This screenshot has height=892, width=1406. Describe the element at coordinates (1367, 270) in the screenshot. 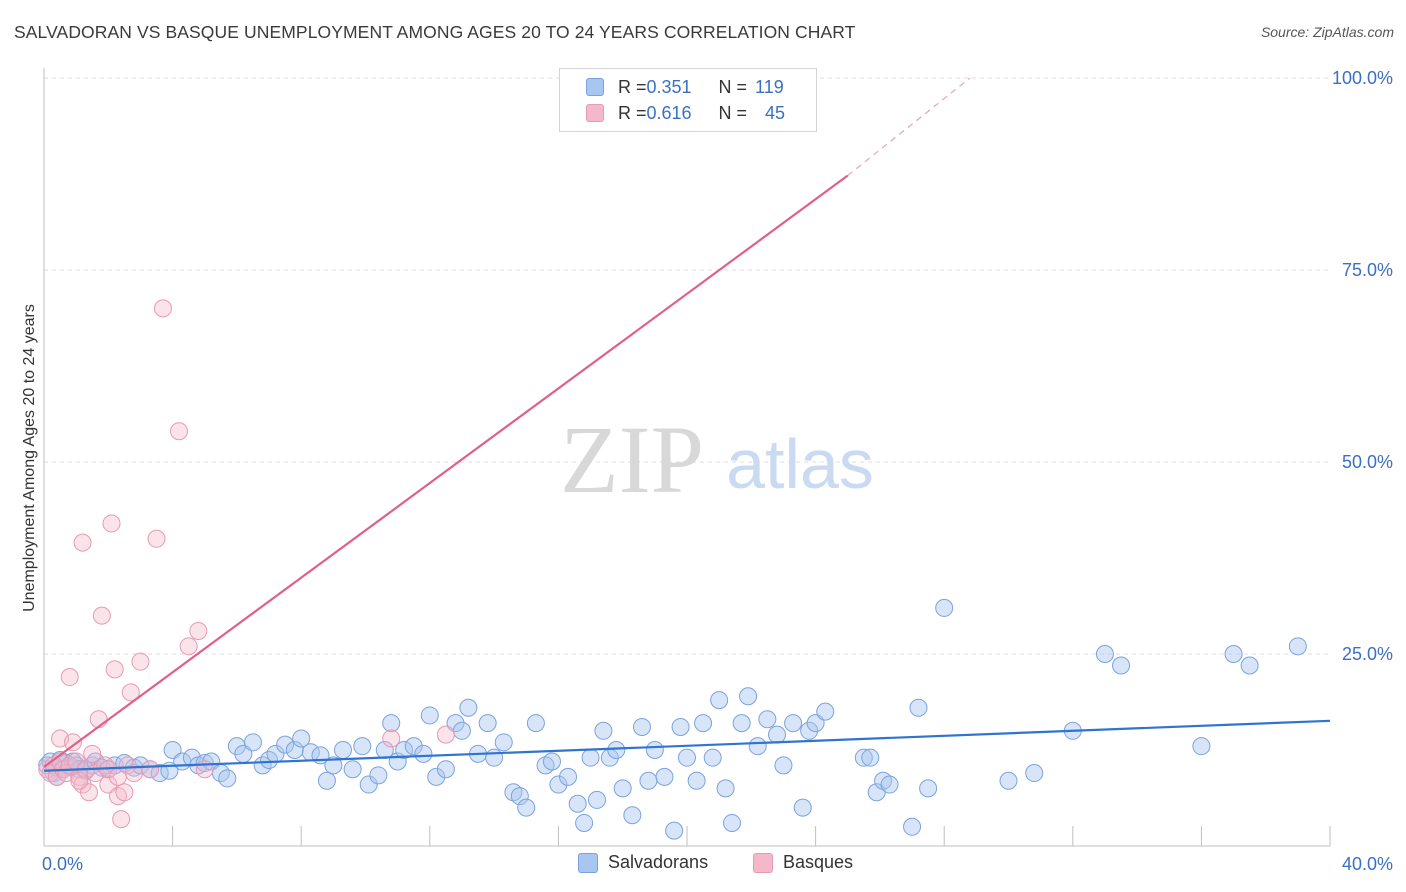

I see `y-tick-label: 75.0%` at that location.